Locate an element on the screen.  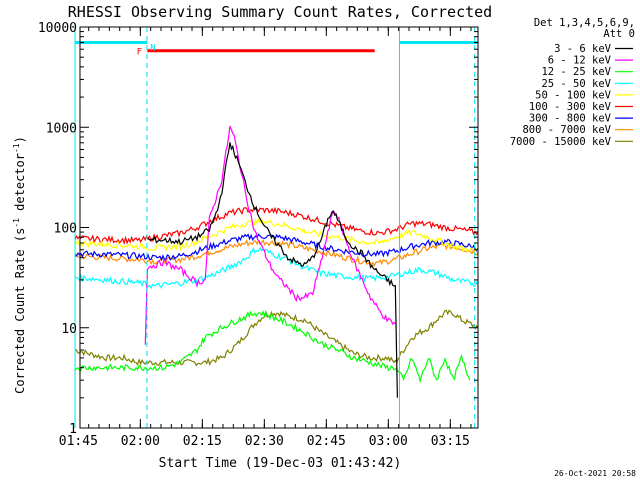
svg-text:Corrected Count Rate (s-1 dete: Corrected Count Rate (s-1 detector-1) is located at coordinates (19, 265).